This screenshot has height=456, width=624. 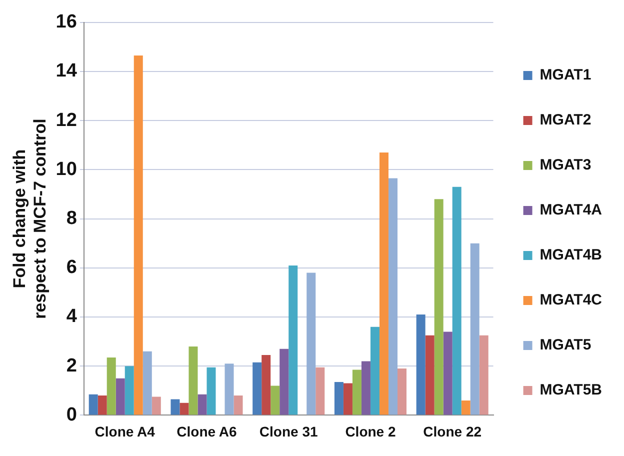 What do you see at coordinates (71, 415) in the screenshot?
I see `y-tick-label: 0` at bounding box center [71, 415].